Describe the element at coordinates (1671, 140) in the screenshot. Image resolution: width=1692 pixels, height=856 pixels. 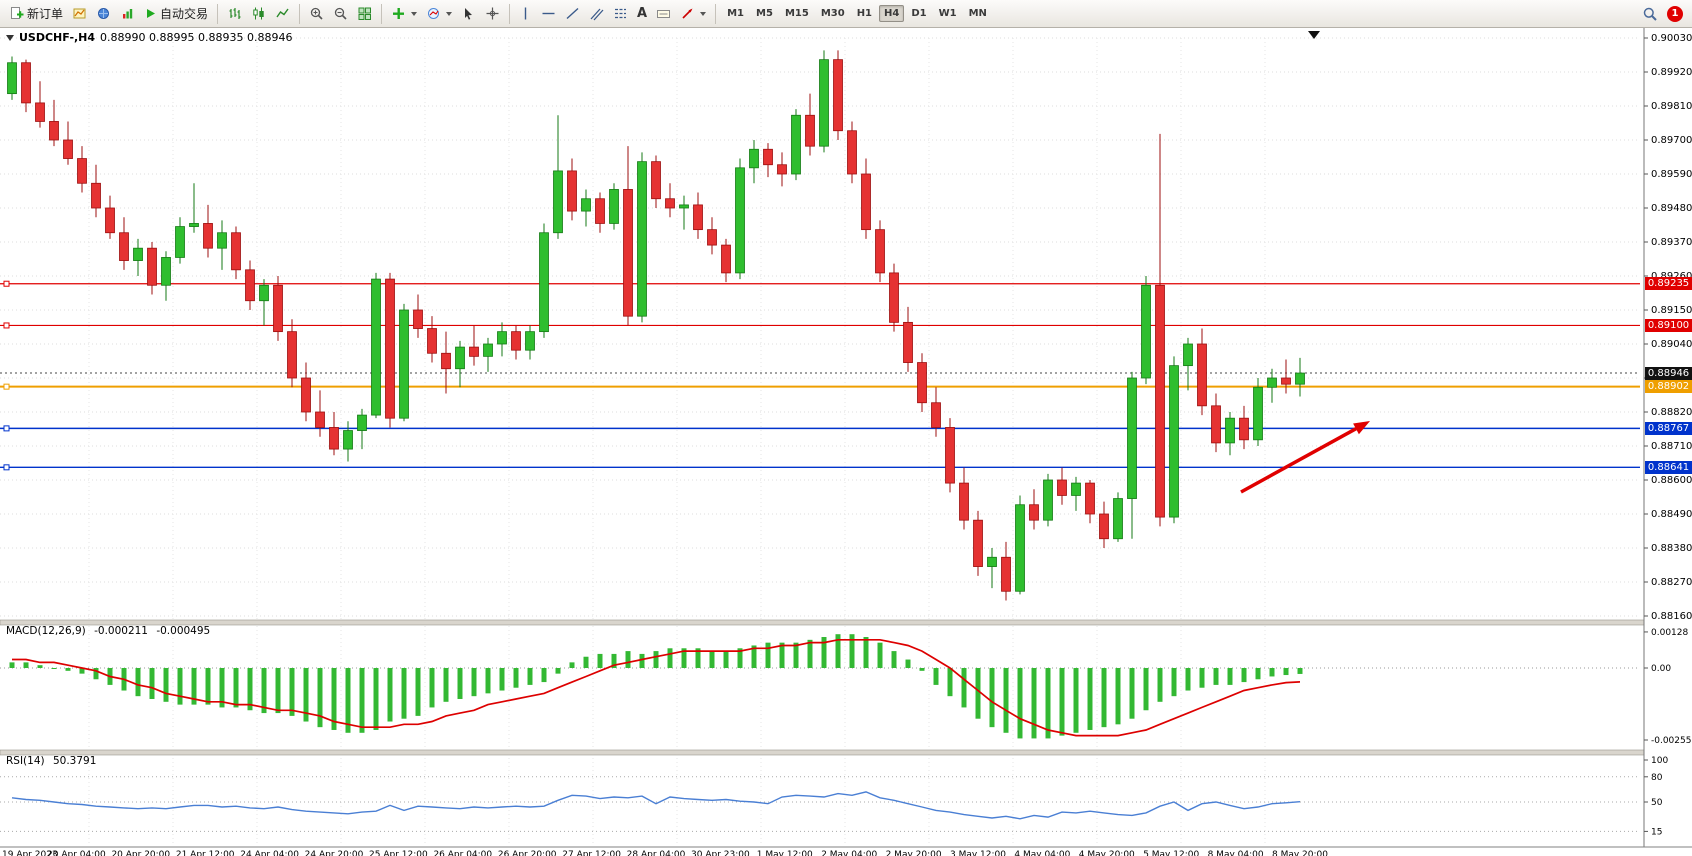
I see `svg-text: 0.89700` at that location.